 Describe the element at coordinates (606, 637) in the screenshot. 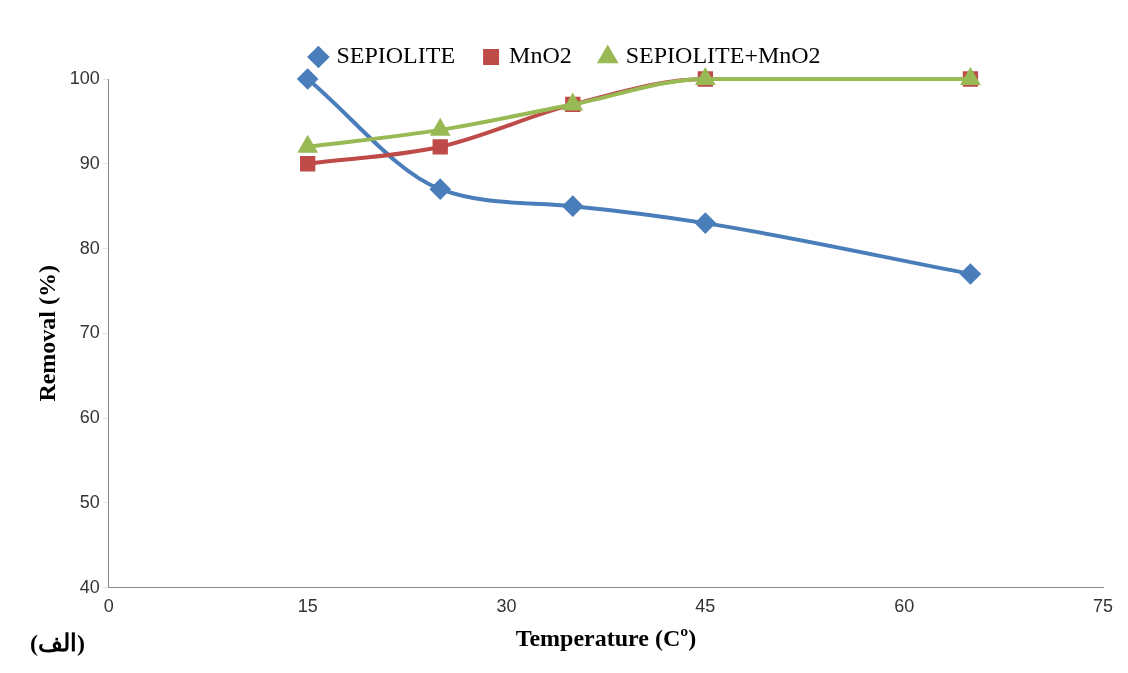

I see `x-axis-title: Temperature (Cº)` at that location.